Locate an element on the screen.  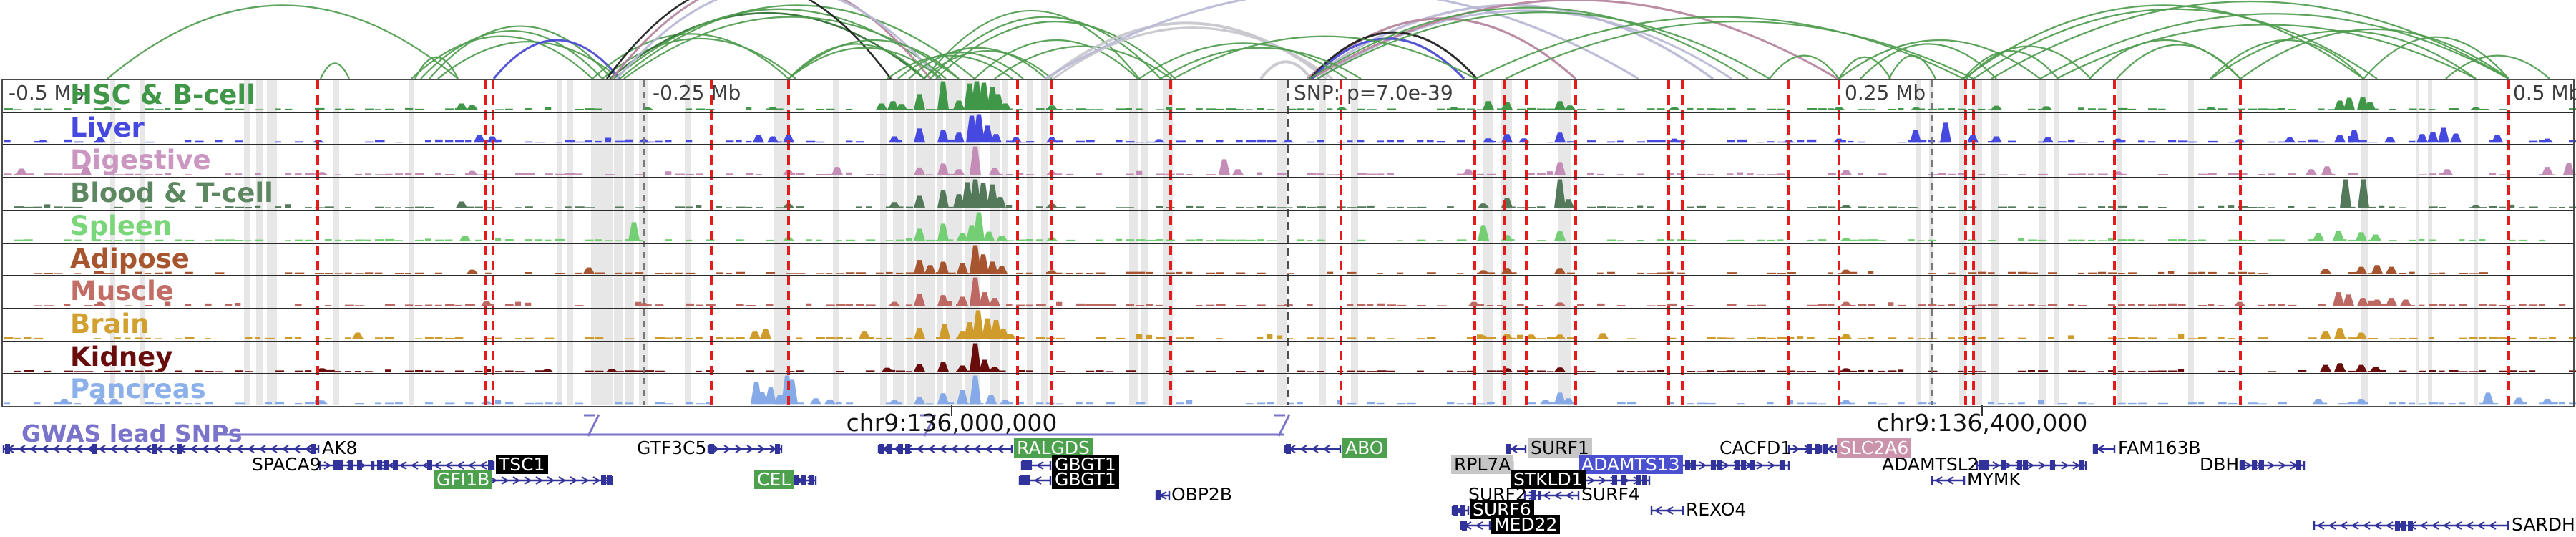
gene-label-cacfd1: CACFD1 is located at coordinates (1755, 447).